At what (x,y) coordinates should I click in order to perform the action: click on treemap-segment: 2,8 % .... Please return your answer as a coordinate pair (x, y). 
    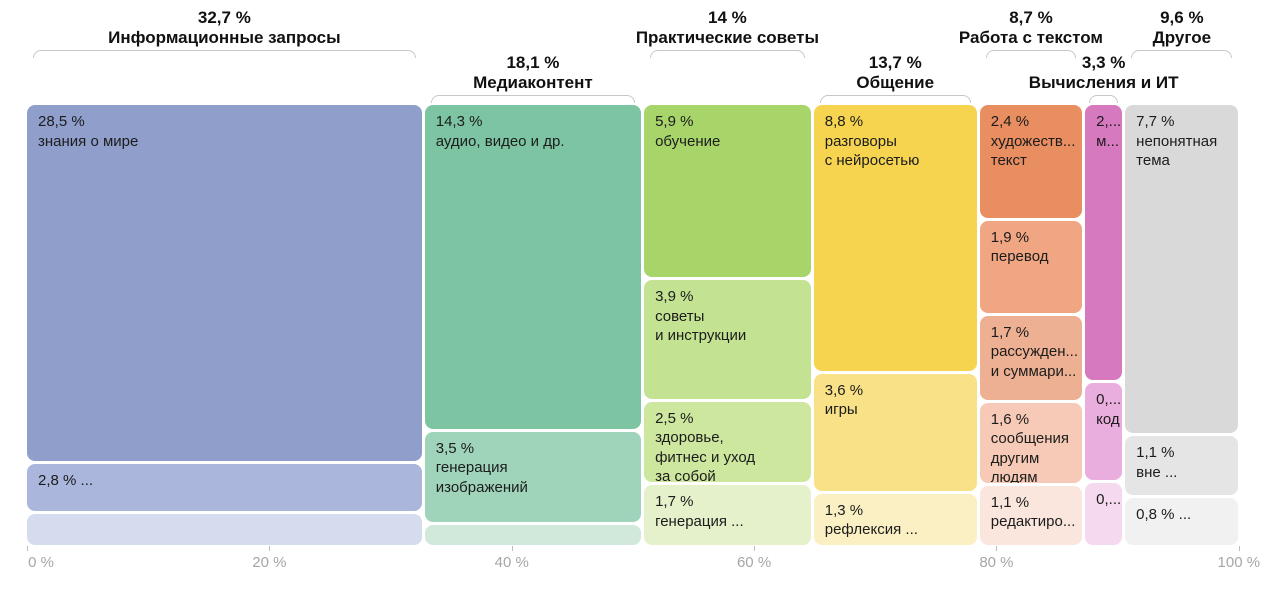
    Looking at the image, I should click on (224, 487).